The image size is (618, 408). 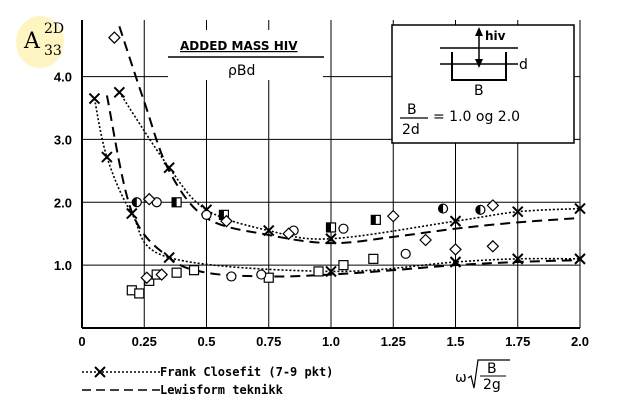 I want to click on x-tick-label: 1.5, so click(x=455, y=341).